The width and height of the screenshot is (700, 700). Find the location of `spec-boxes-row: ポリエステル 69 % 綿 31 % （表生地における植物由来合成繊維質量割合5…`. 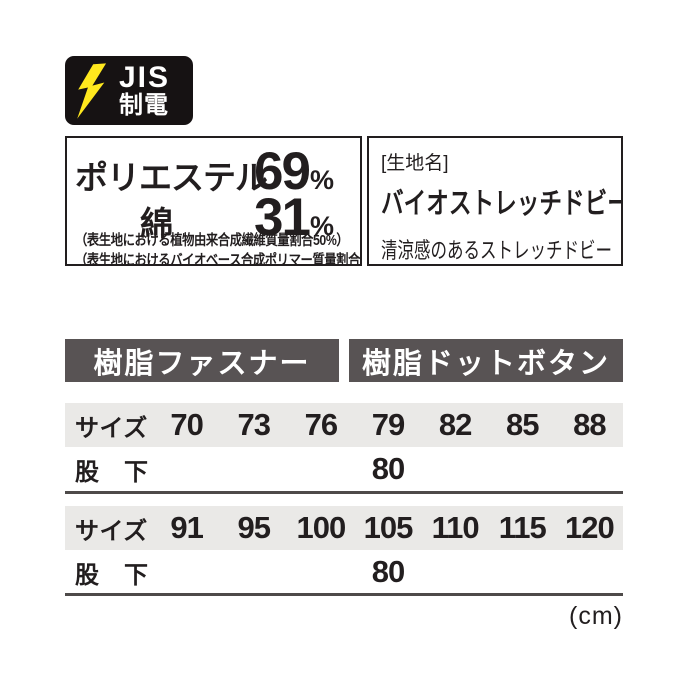

spec-boxes-row: ポリエステル 69 % 綿 31 % （表生地における植物由来合成繊維質量割合5… is located at coordinates (344, 201).